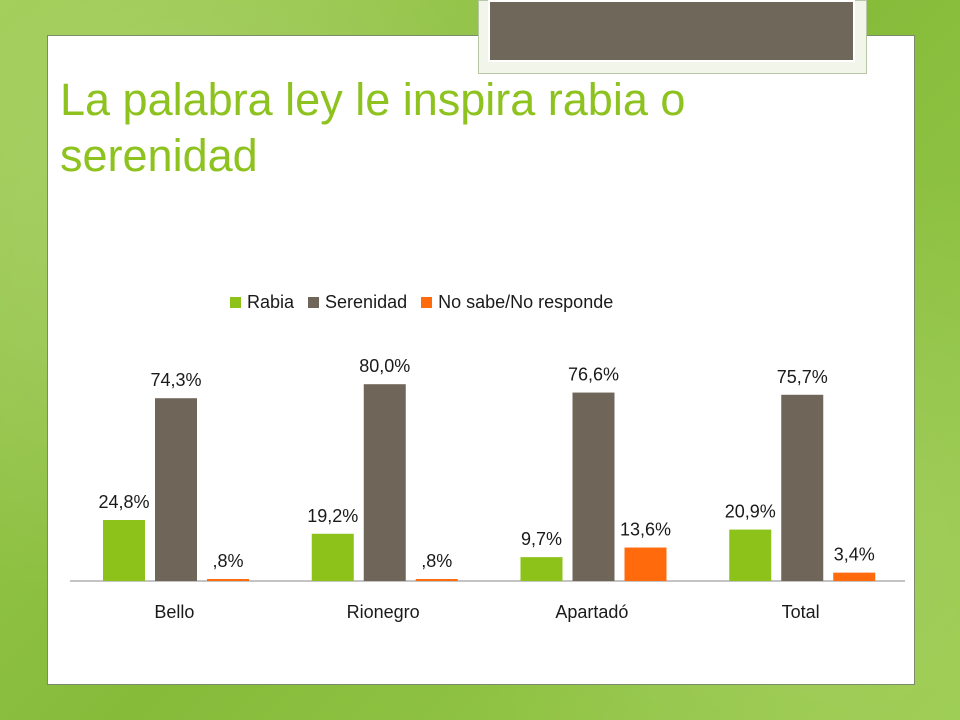 The width and height of the screenshot is (960, 720). What do you see at coordinates (436, 561) in the screenshot?
I see `data-label-2-1: ,8%` at bounding box center [436, 561].